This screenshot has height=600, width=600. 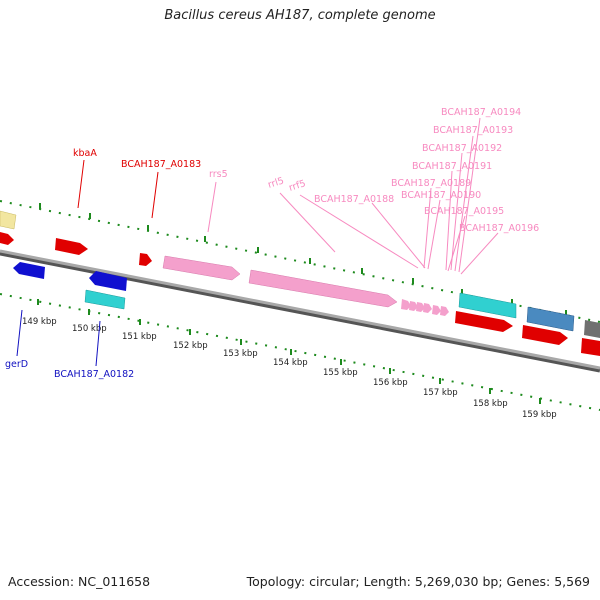 What do you see at coordinates (108, 281) in the screenshot?
I see `gene-feature-blue` at bounding box center [108, 281].